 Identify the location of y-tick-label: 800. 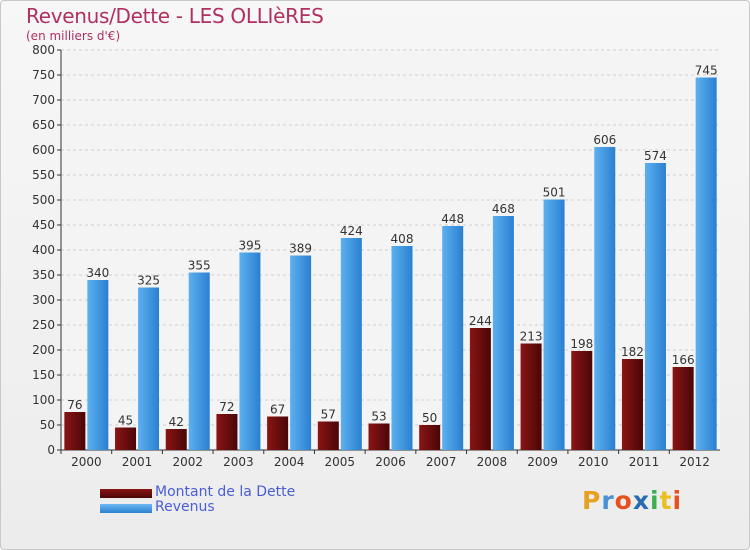
(43, 50).